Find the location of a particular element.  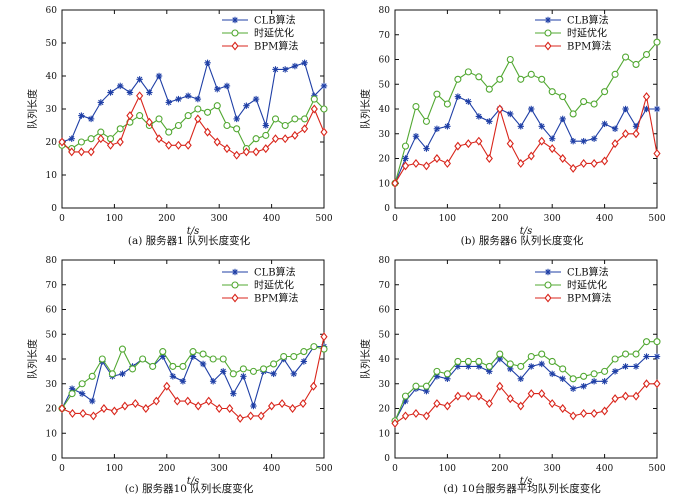

series-line-bpm is located at coordinates (526, 140).